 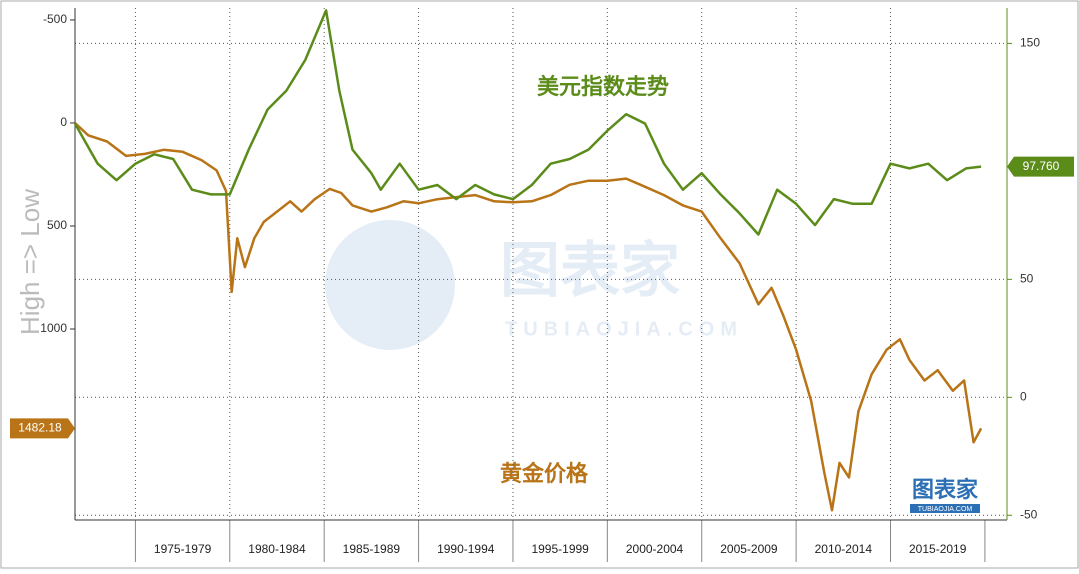 I want to click on watermark-text: 图表家, so click(x=590, y=270).